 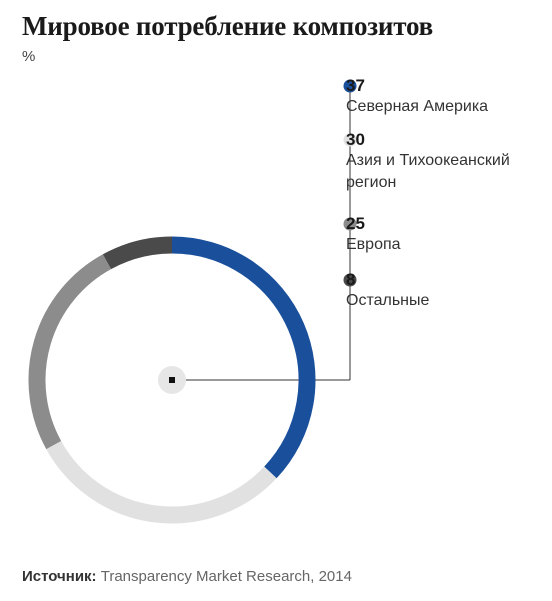 What do you see at coordinates (373, 235) in the screenshot?
I see `legend-item-europe: 25 Европа` at bounding box center [373, 235].